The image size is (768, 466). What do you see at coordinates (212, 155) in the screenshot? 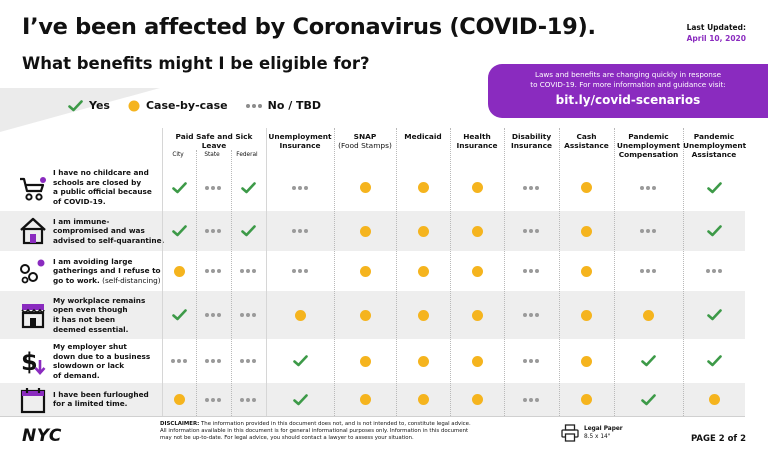
I see `subheader-state: State` at bounding box center [212, 155].